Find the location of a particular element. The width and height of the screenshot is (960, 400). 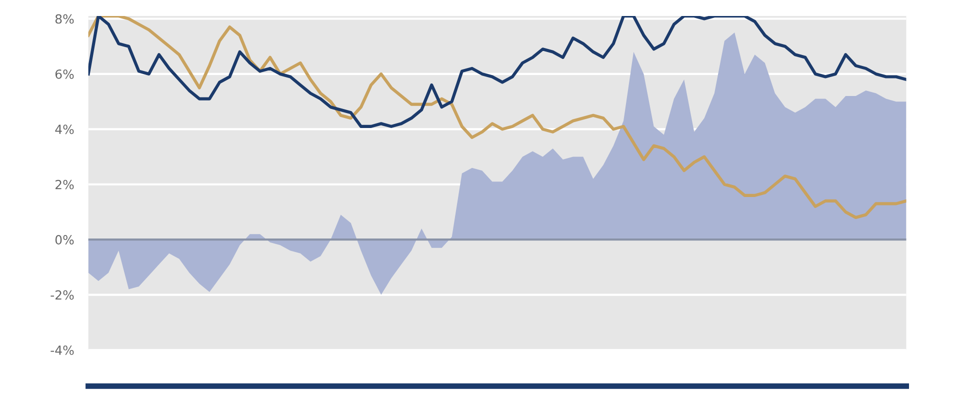

y-tick-label: 4% is located at coordinates (64, 129).